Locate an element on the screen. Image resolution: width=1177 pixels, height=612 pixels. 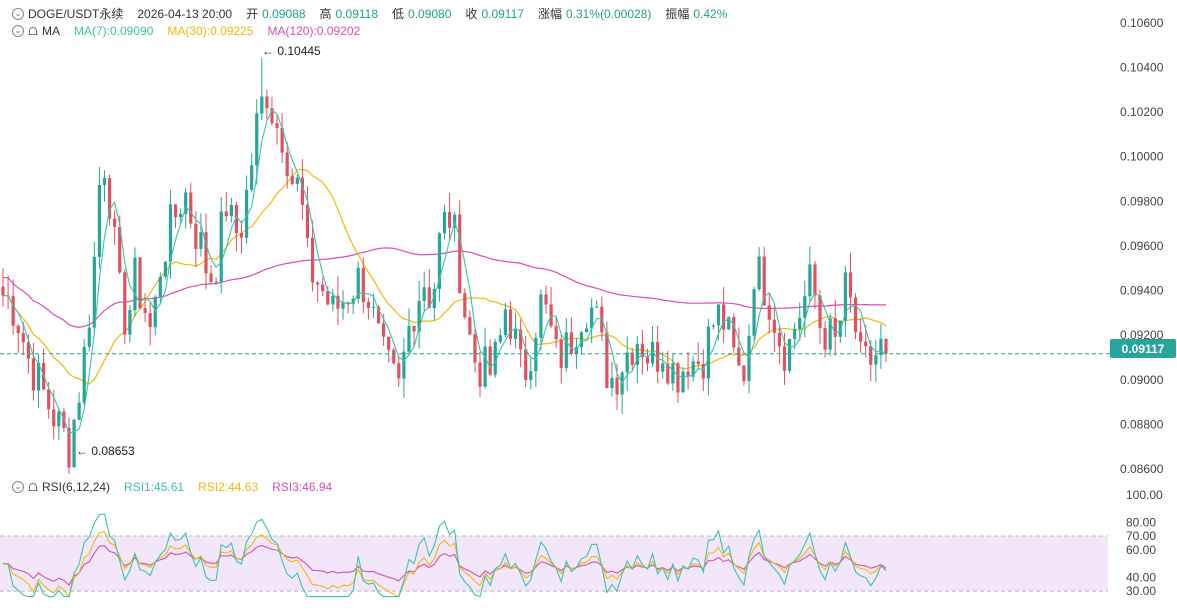
price-axis-tick: 0.08600 is located at coordinates (1142, 469).